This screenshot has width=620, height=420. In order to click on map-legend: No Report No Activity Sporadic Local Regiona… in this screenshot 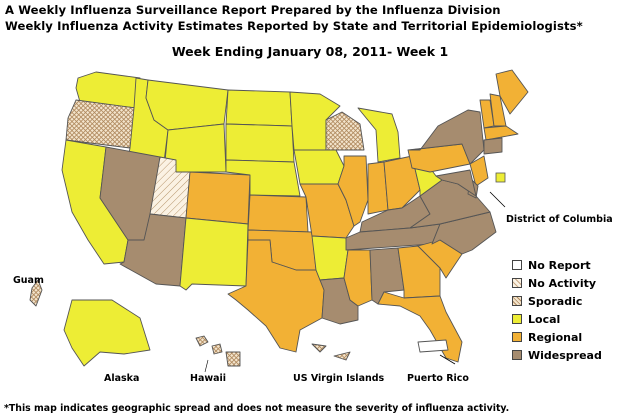, I will do `click(557, 310)`.